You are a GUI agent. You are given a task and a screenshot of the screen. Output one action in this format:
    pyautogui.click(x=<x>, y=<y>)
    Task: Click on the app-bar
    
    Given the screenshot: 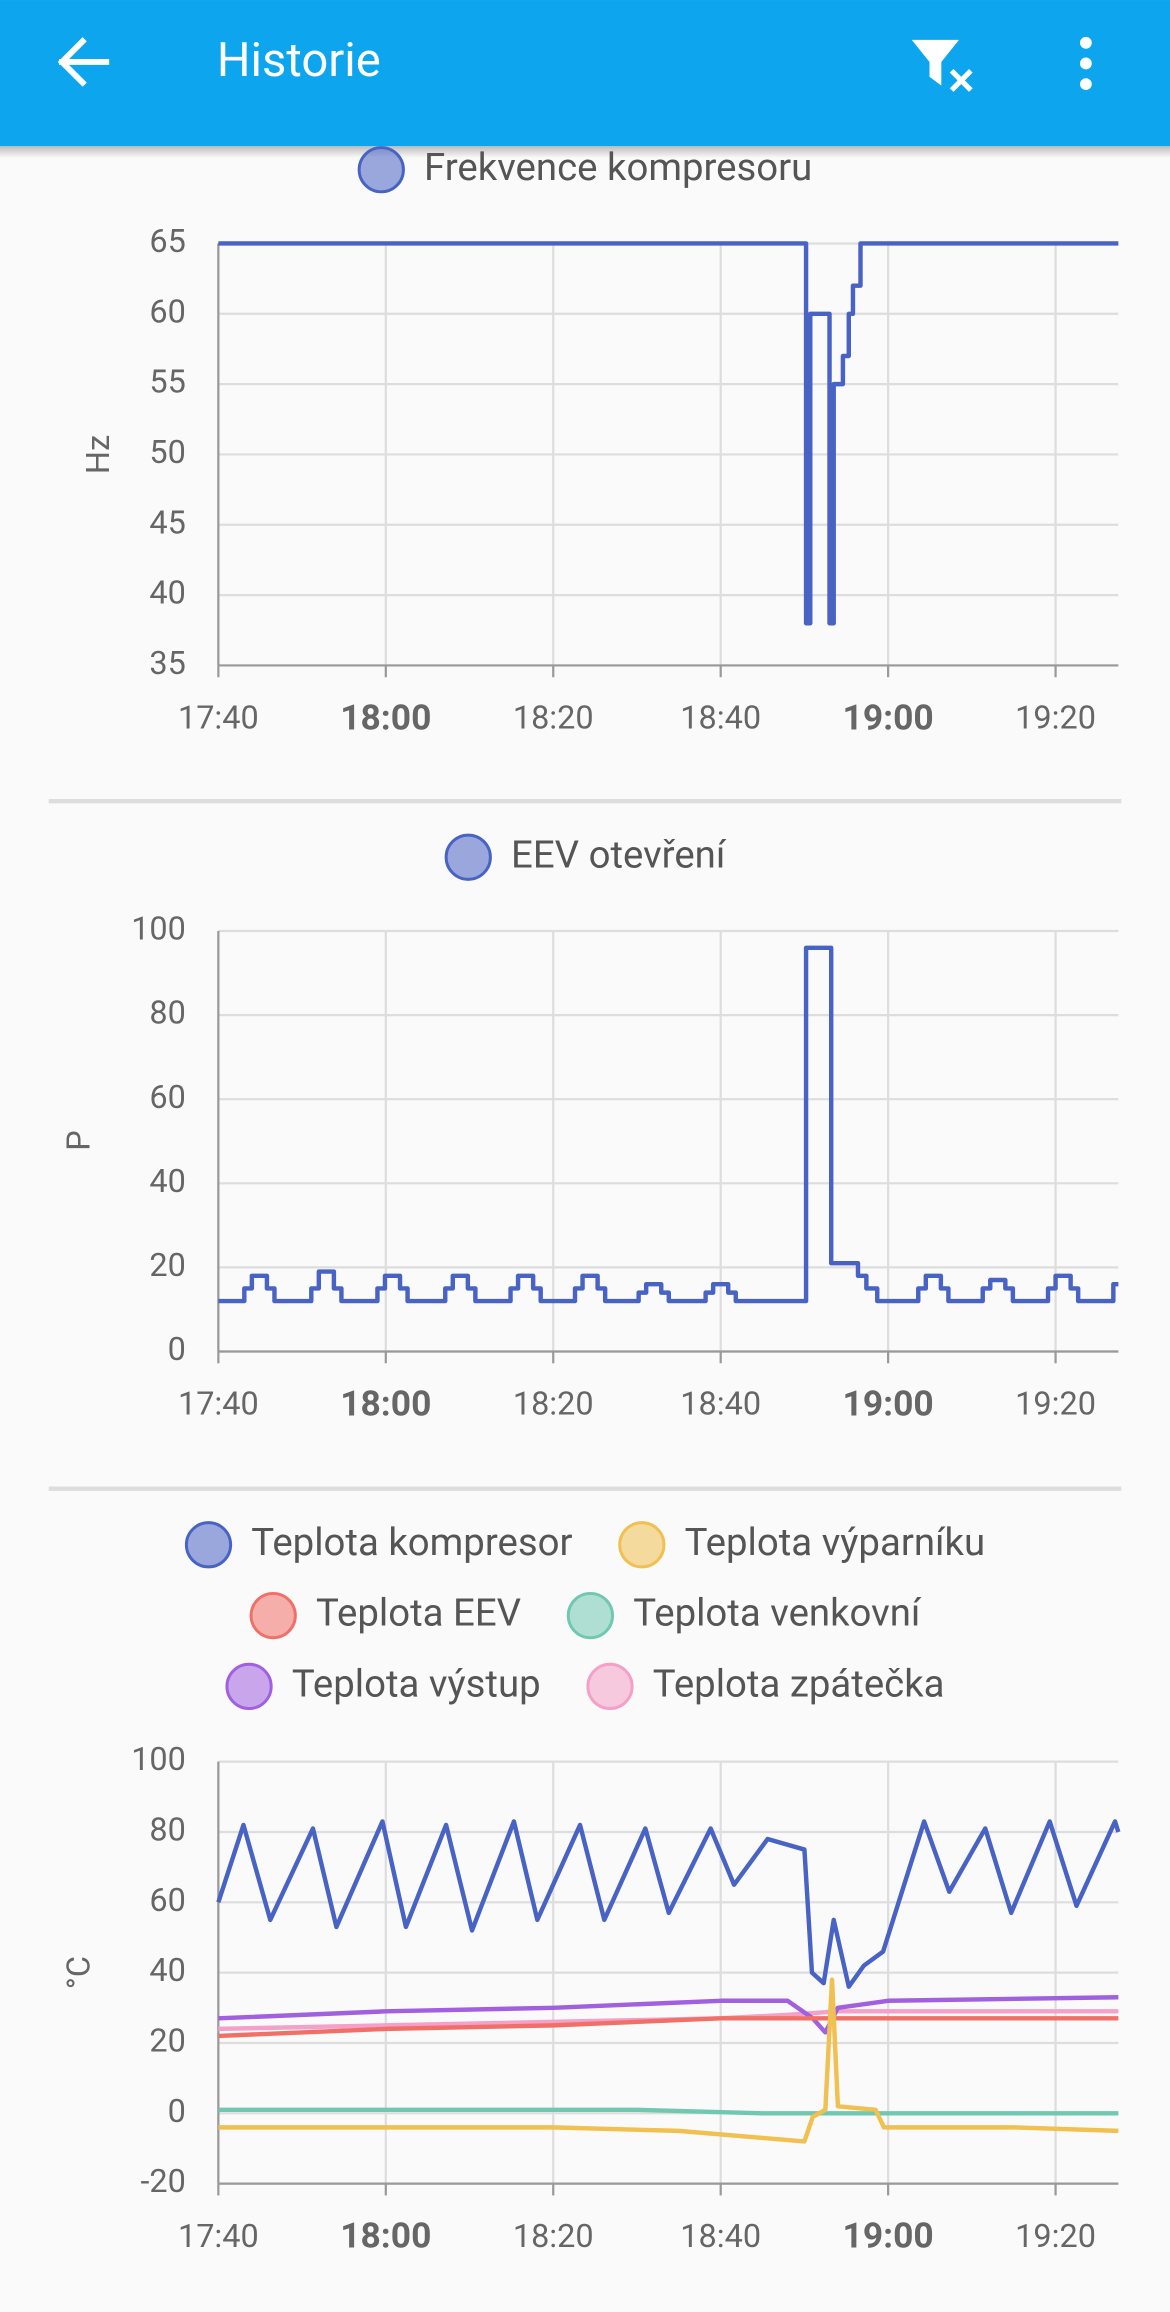 What is the action you would take?
    pyautogui.click(x=585, y=73)
    